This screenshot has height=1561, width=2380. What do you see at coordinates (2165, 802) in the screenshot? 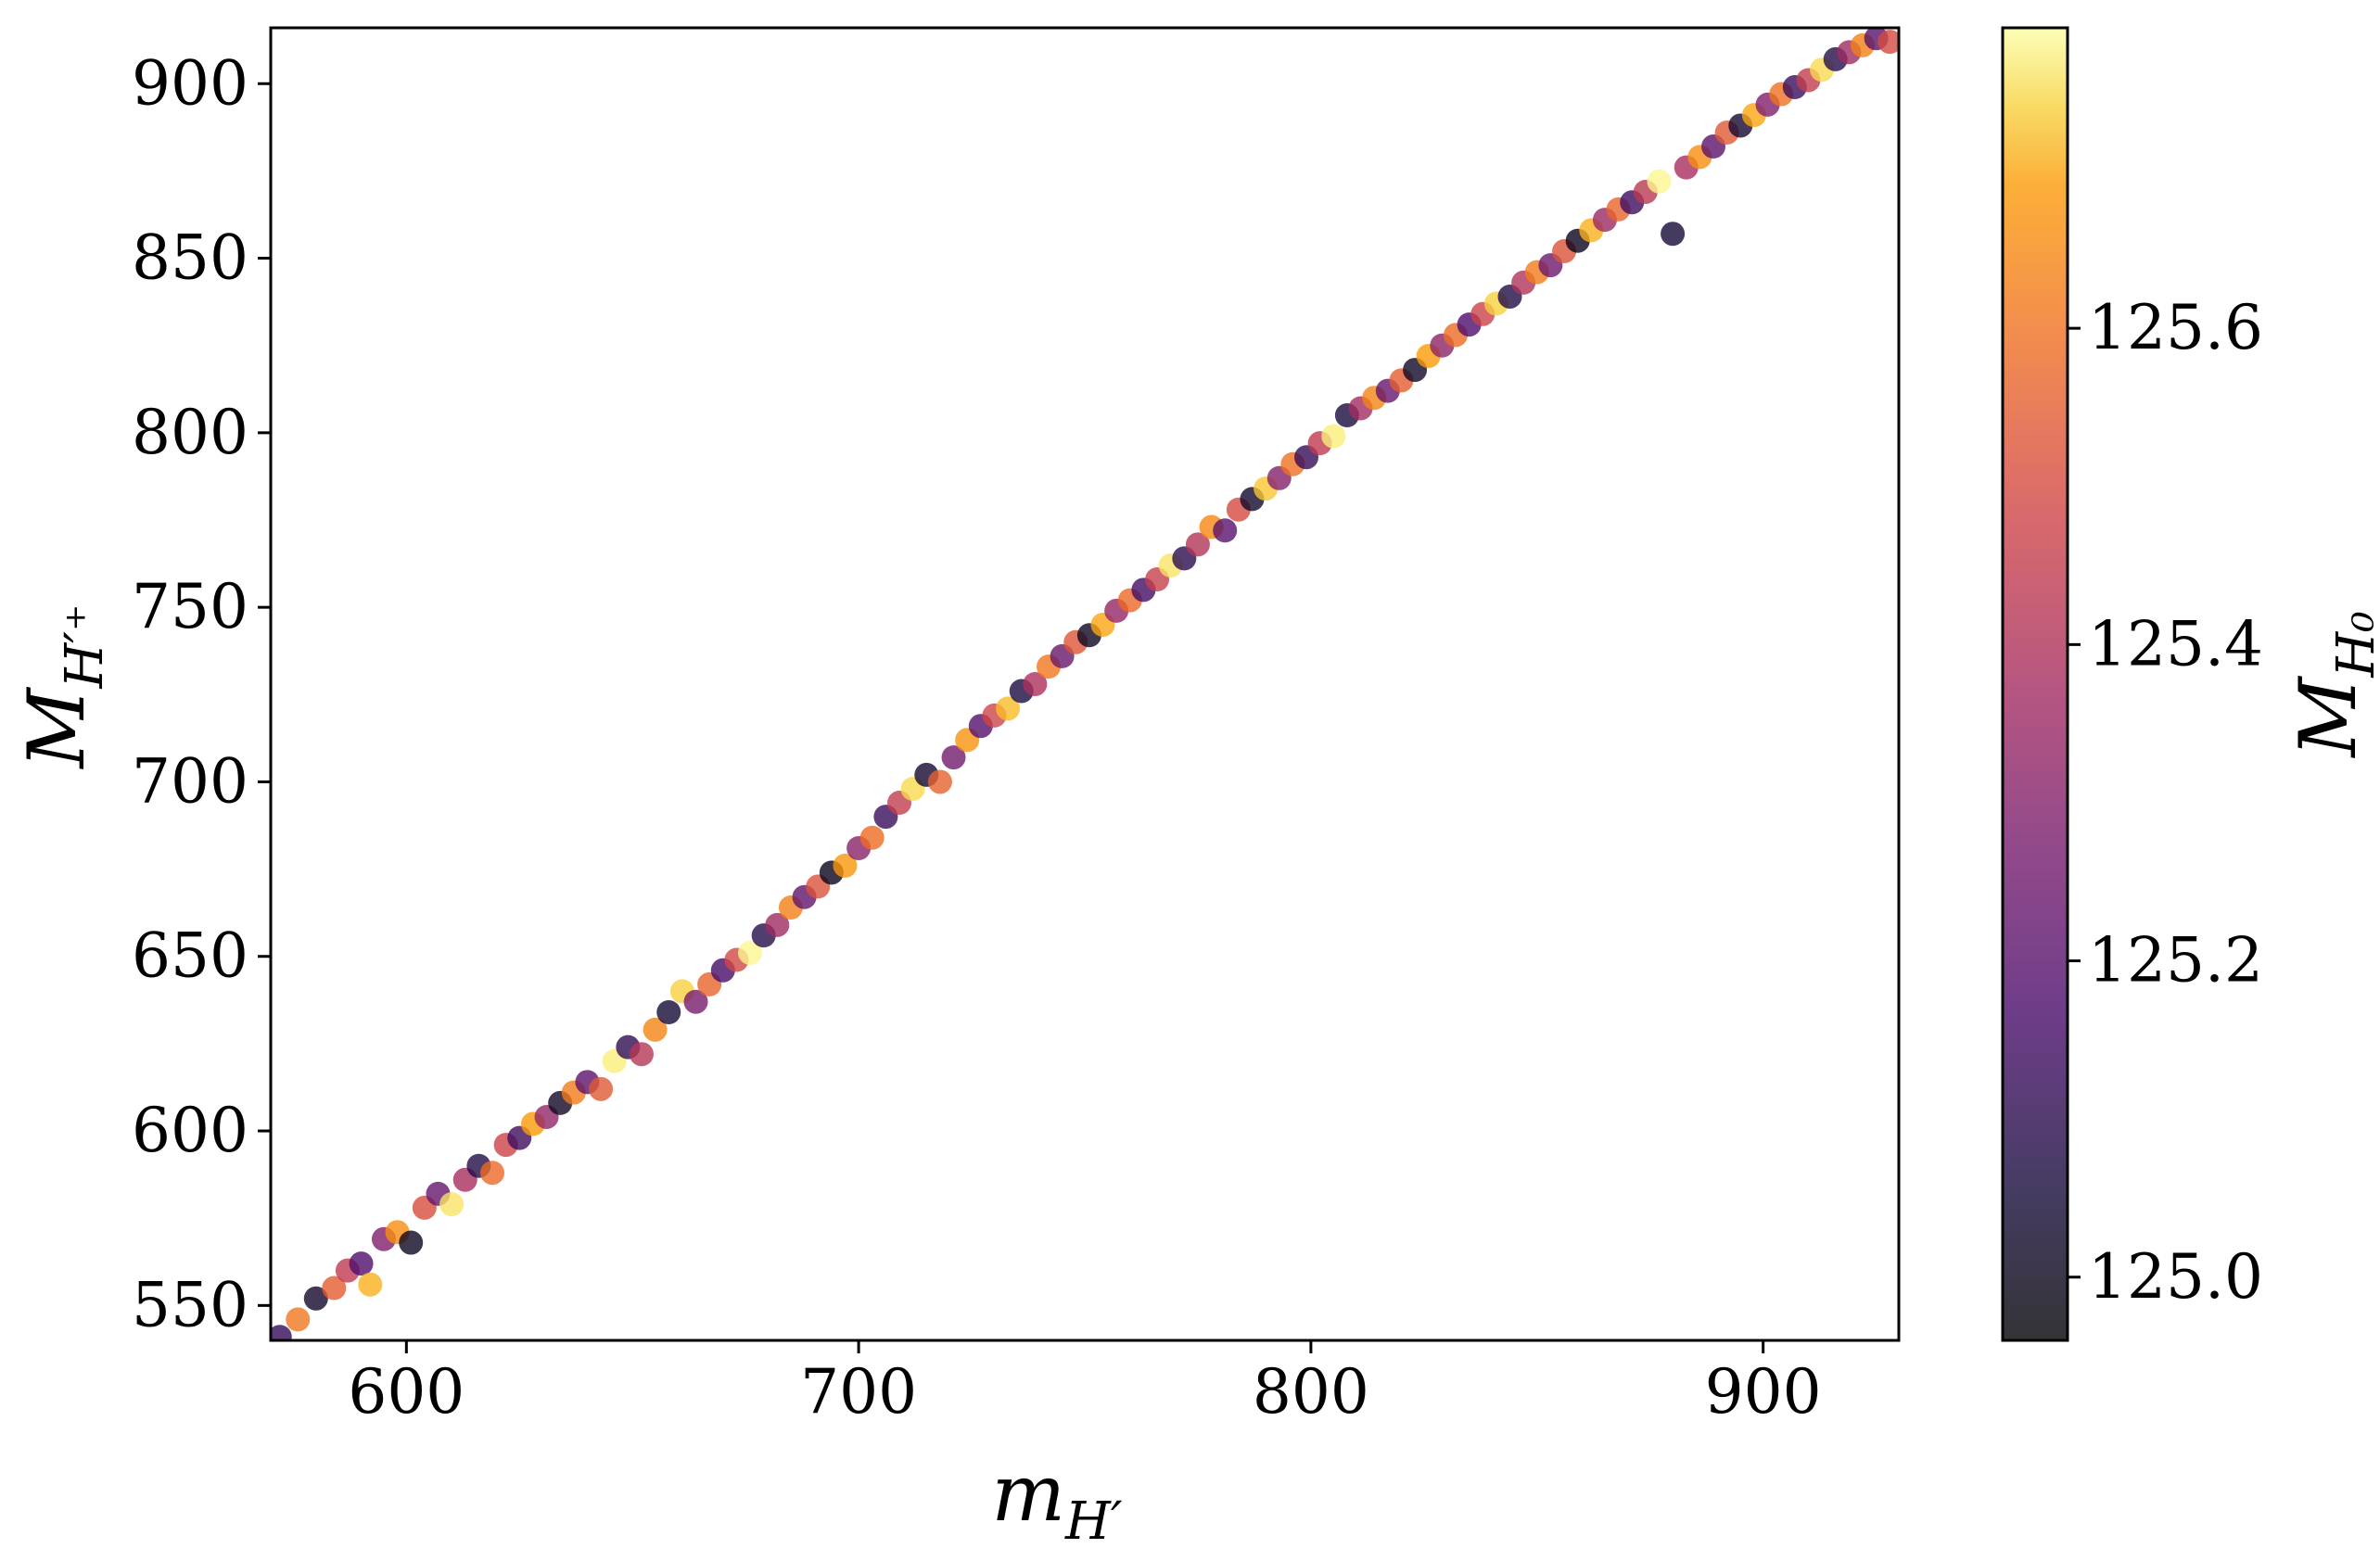
I see `colorbar-ticks: 125.0 125.2 125.4 125.6` at bounding box center [2165, 802].